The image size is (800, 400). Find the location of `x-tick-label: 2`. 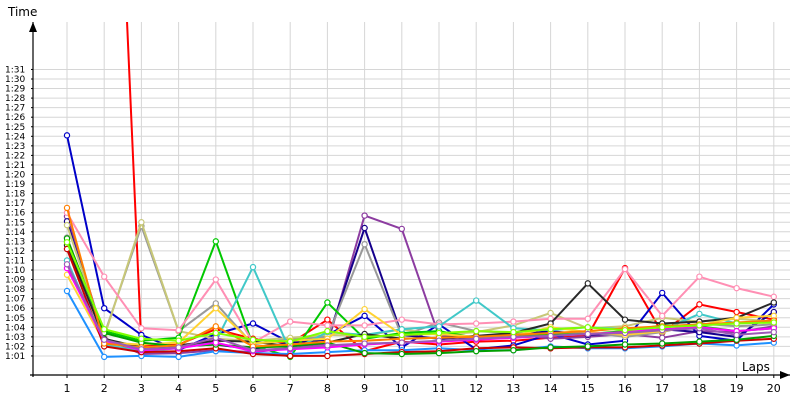

x-tick-label: 2 is located at coordinates (104, 388).